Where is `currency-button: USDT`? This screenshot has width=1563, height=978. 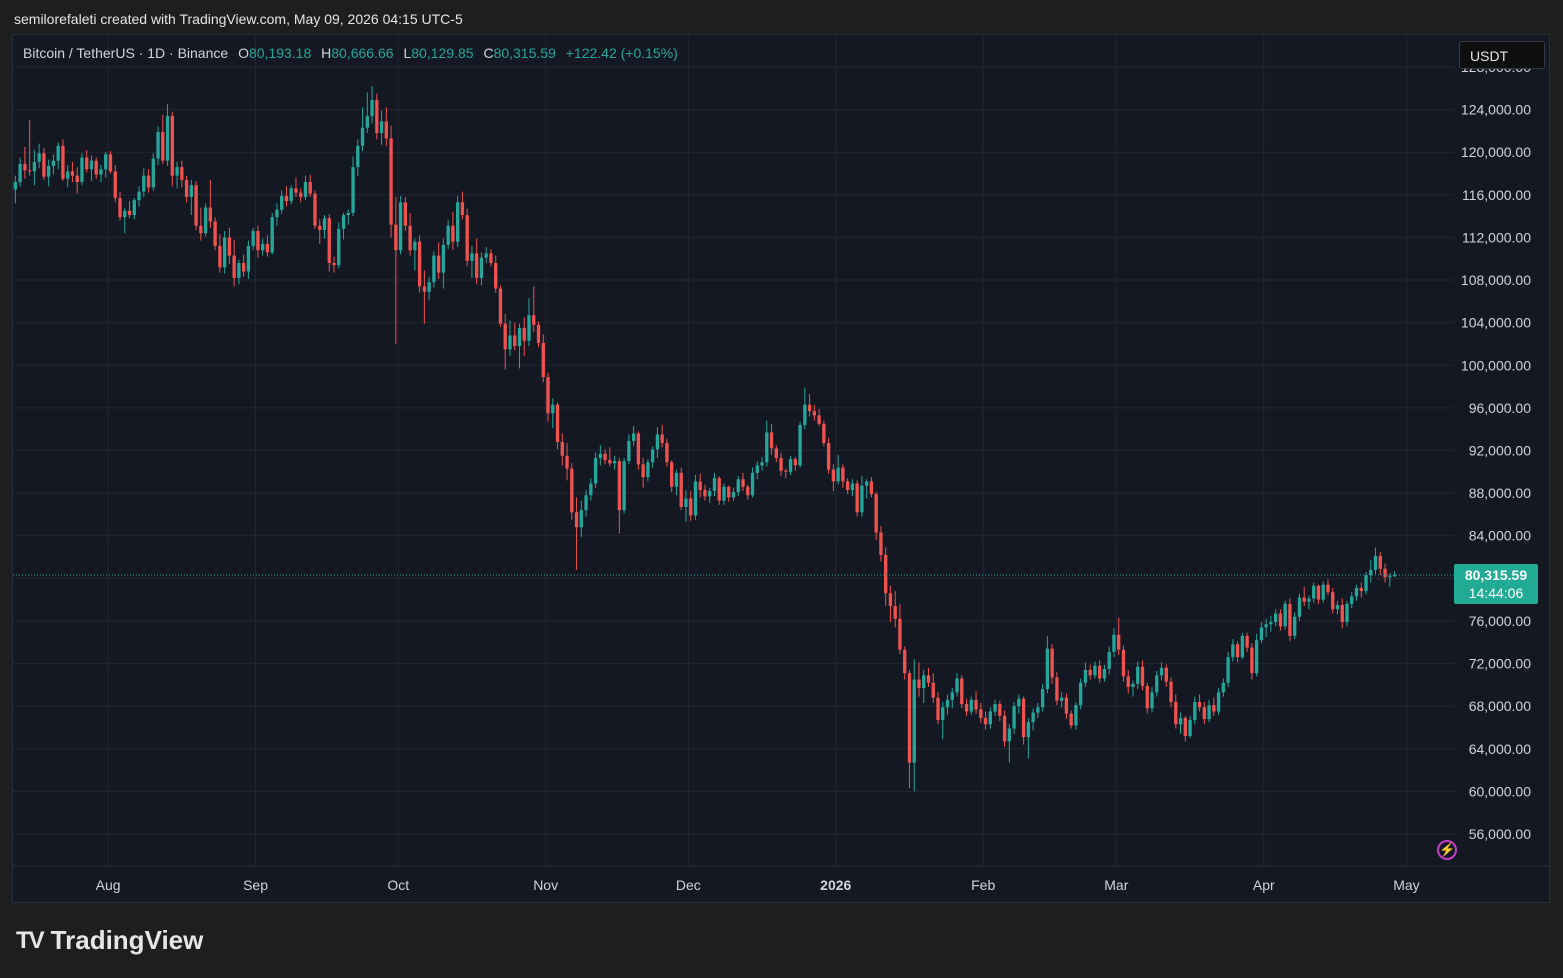
currency-button: USDT is located at coordinates (1502, 55).